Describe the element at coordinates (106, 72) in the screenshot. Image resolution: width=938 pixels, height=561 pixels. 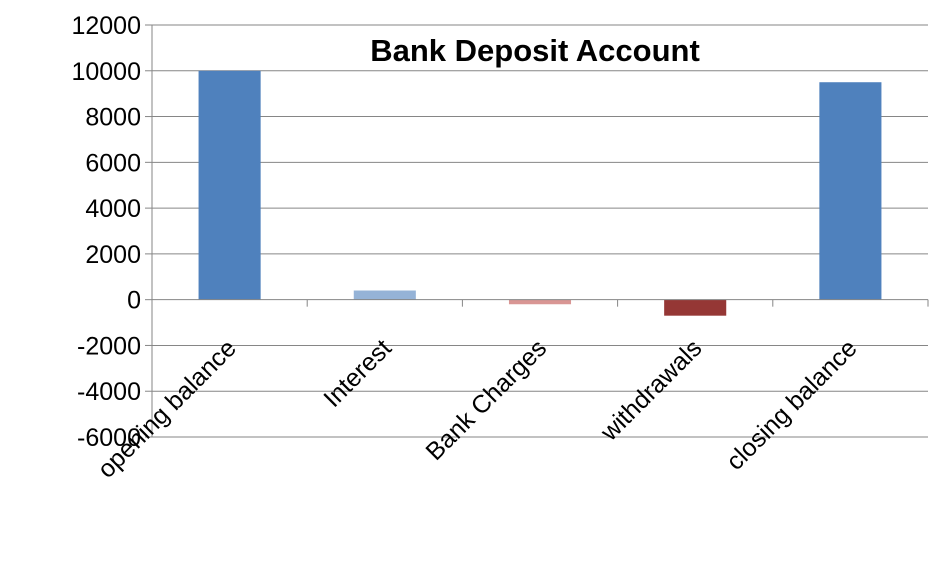
I see `y-tick-label: 10000` at that location.